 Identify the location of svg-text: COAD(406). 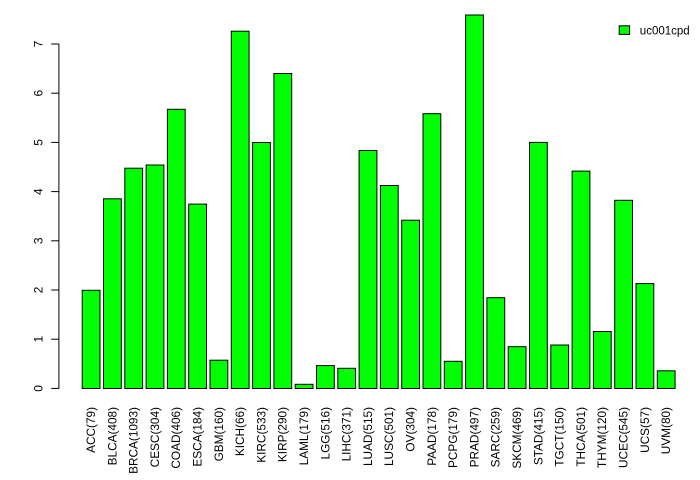
(176, 438).